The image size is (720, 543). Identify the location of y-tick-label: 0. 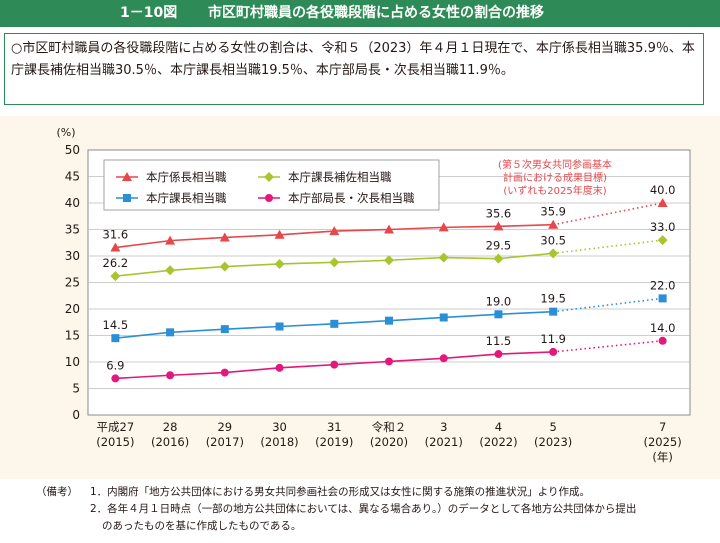
(76, 415).